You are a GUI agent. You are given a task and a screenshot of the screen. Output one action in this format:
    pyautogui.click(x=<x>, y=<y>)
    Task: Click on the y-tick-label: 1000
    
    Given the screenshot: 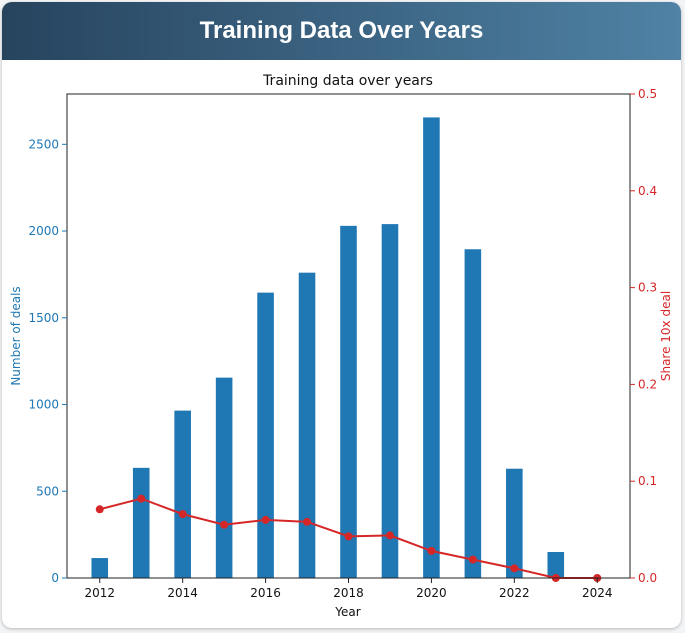 What is the action you would take?
    pyautogui.click(x=43, y=405)
    